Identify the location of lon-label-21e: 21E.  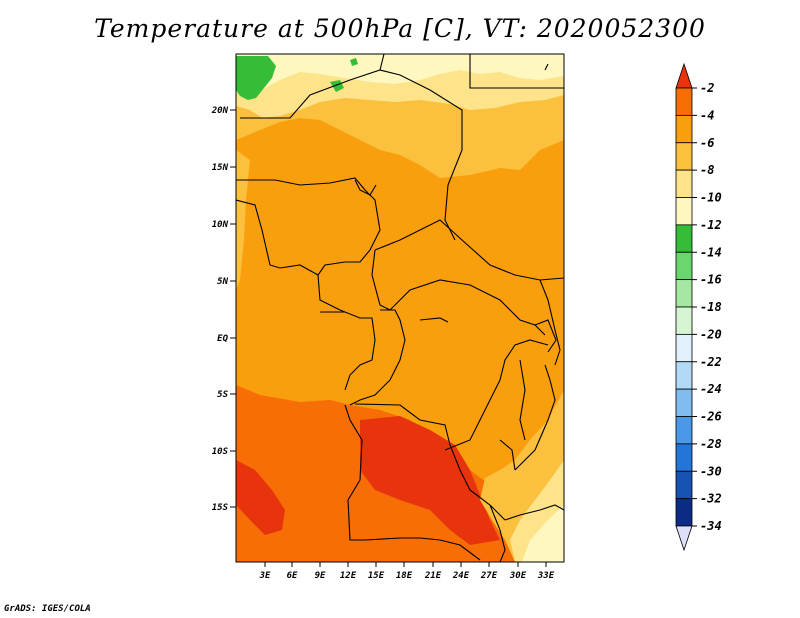
(433, 576).